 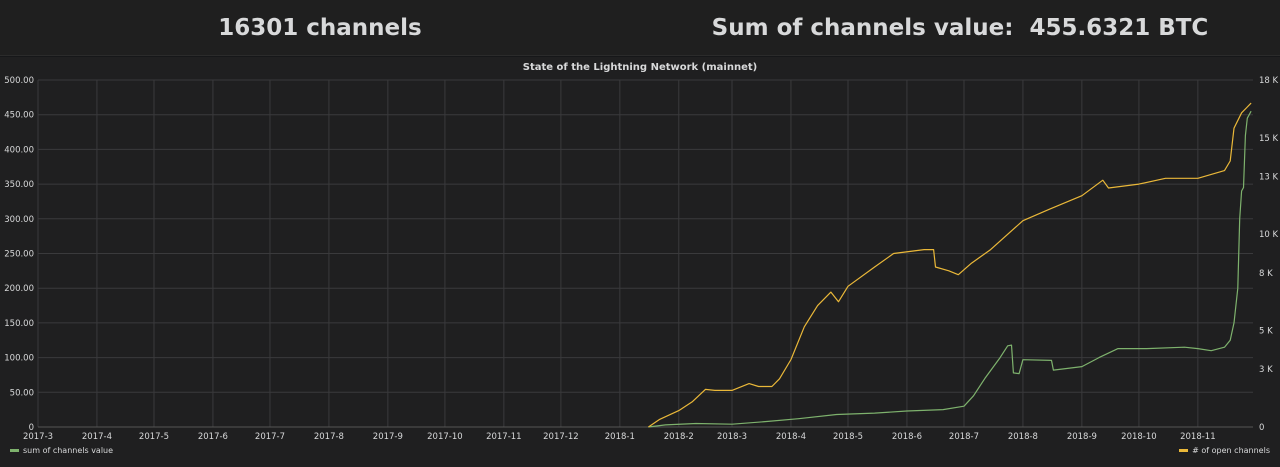 What do you see at coordinates (791, 437) in the screenshot?
I see `x-tick-label: 2018-4` at bounding box center [791, 437].